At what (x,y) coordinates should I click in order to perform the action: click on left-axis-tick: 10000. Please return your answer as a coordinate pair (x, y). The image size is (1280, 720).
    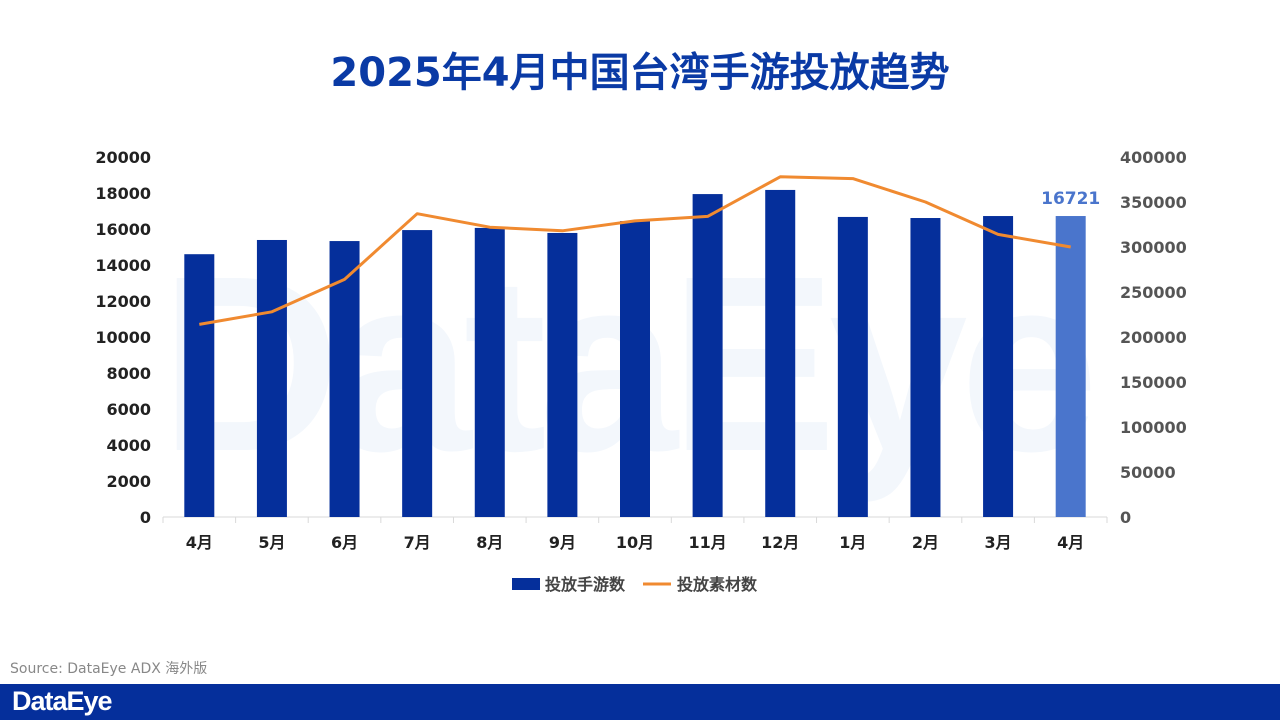
    Looking at the image, I should click on (123, 337).